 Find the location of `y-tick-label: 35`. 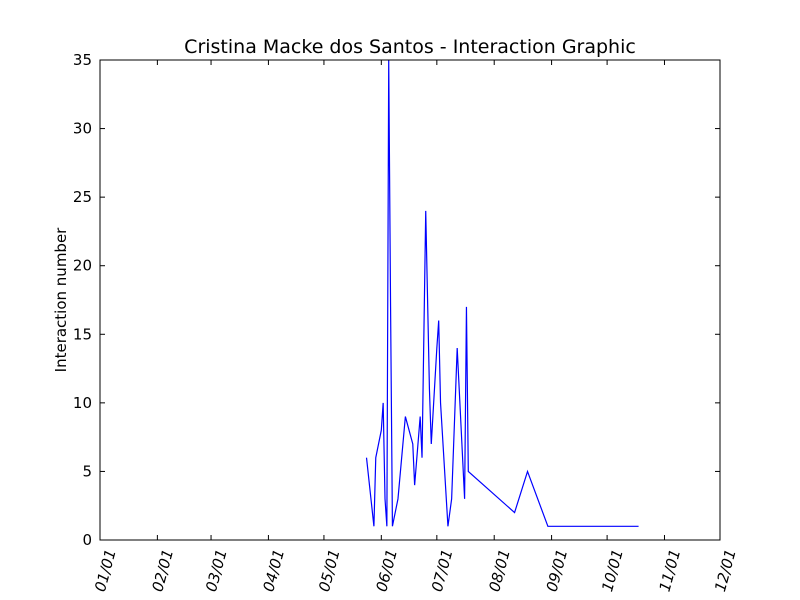

y-tick-label: 35 is located at coordinates (82, 60).